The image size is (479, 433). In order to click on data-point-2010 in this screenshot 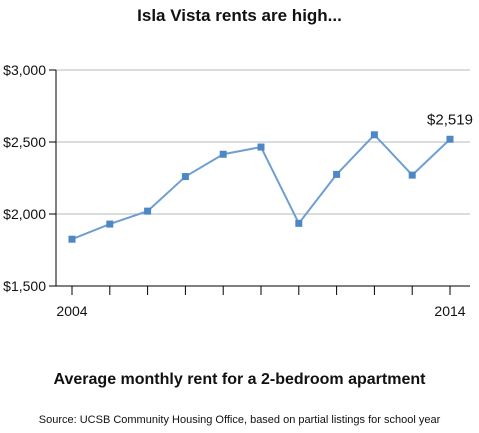, I will do `click(299, 223)`.